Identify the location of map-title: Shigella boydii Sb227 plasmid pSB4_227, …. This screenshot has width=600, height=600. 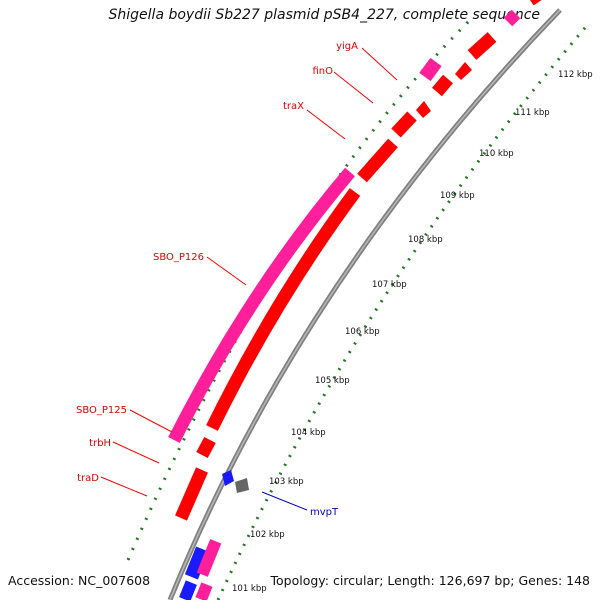
(324, 15).